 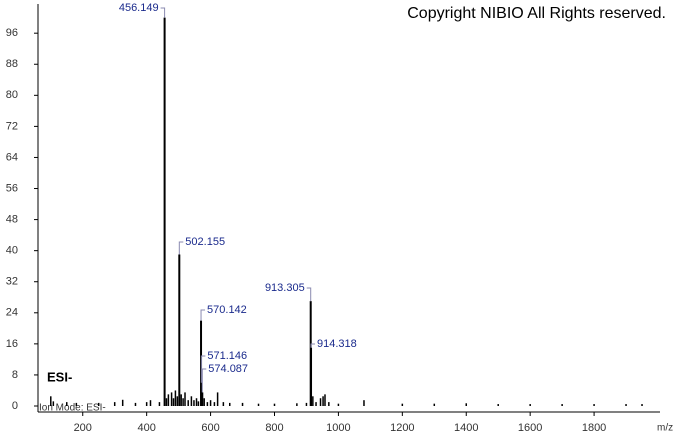 I want to click on x-axis-label: m/z, so click(x=665, y=428).